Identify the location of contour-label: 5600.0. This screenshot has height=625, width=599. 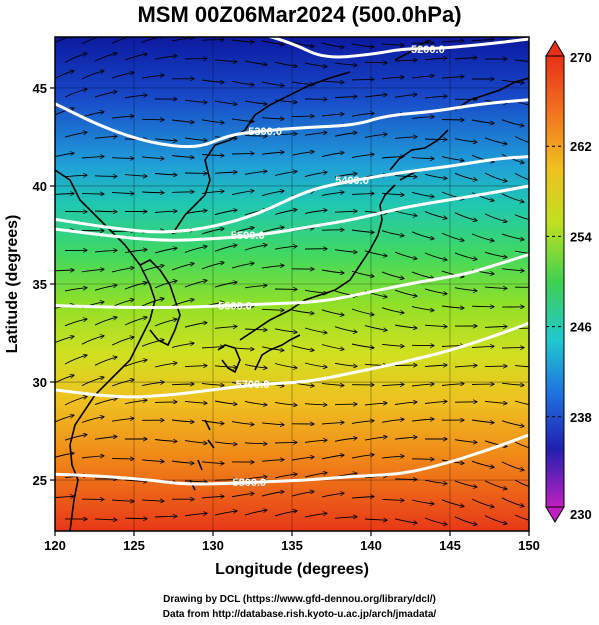
(235, 307).